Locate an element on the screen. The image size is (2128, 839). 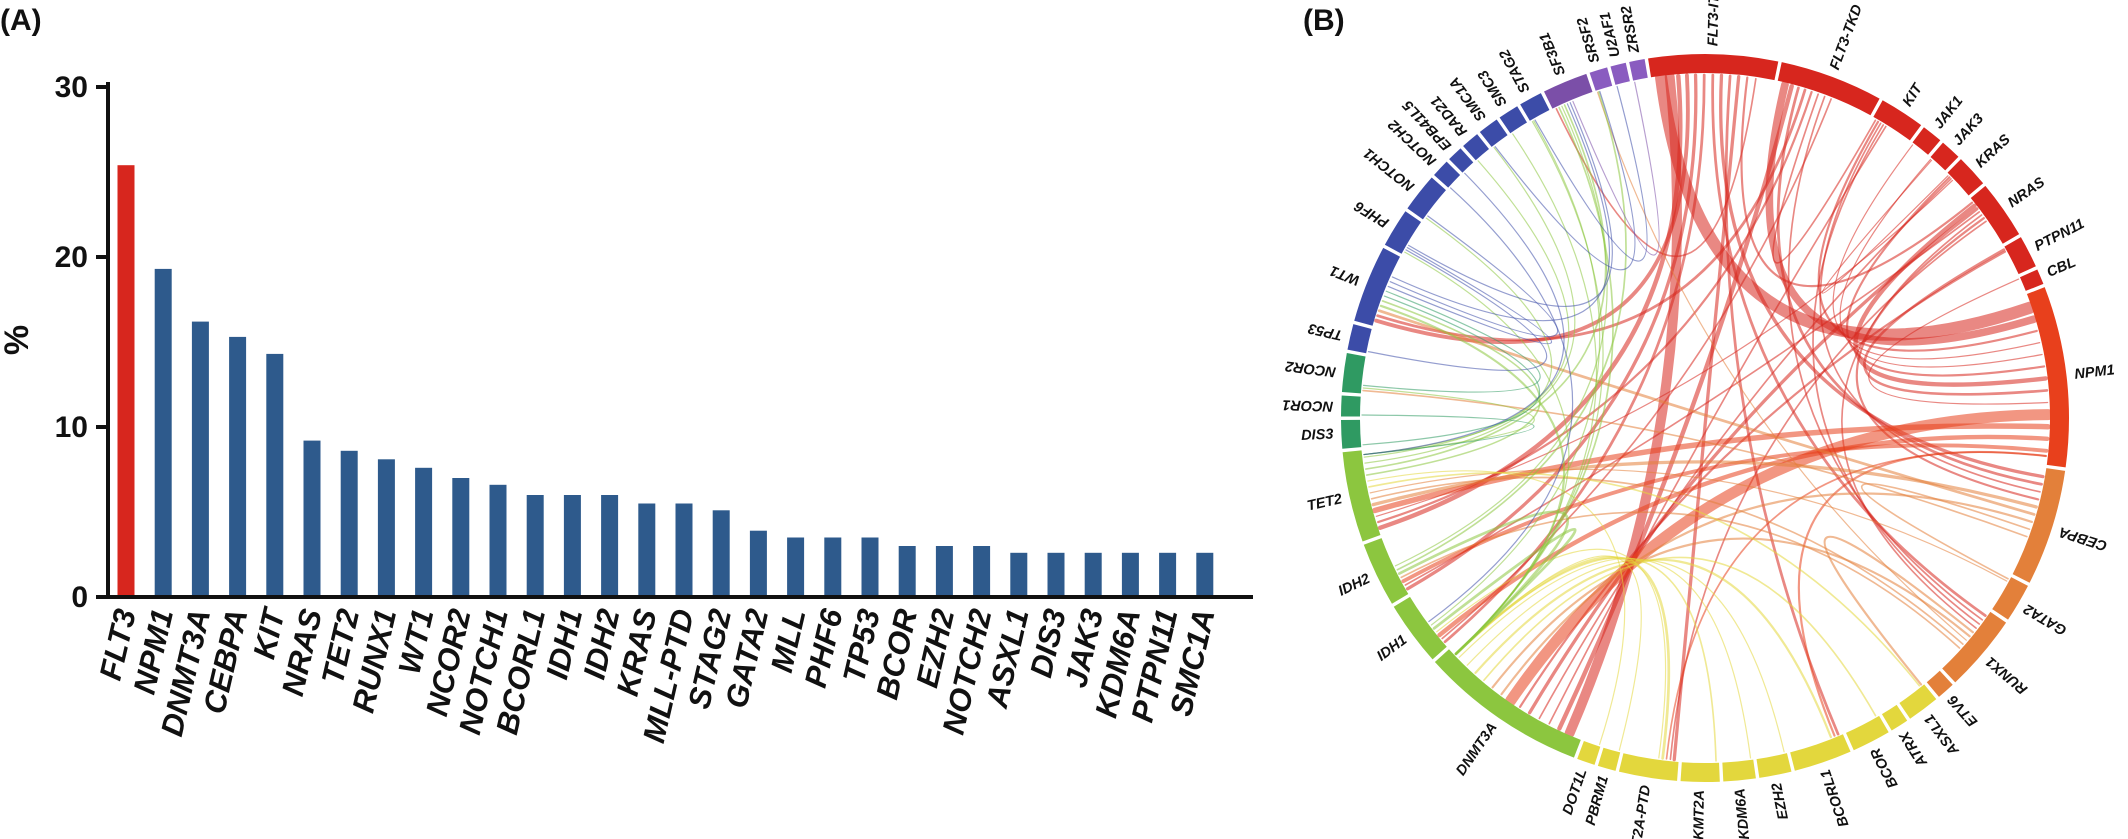
bar-dis3 is located at coordinates (1056, 574).